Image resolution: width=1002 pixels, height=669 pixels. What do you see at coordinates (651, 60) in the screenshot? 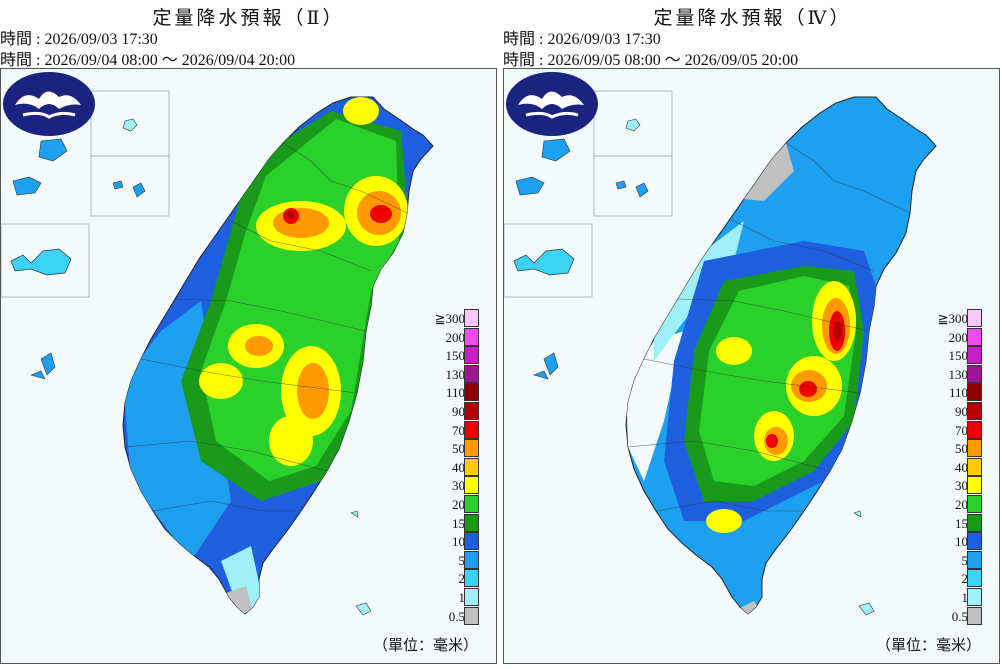
I see `valid-time-line: 時間 : 2026/09/05 08:00 ～ 2026/09/05 20:00` at bounding box center [651, 60].